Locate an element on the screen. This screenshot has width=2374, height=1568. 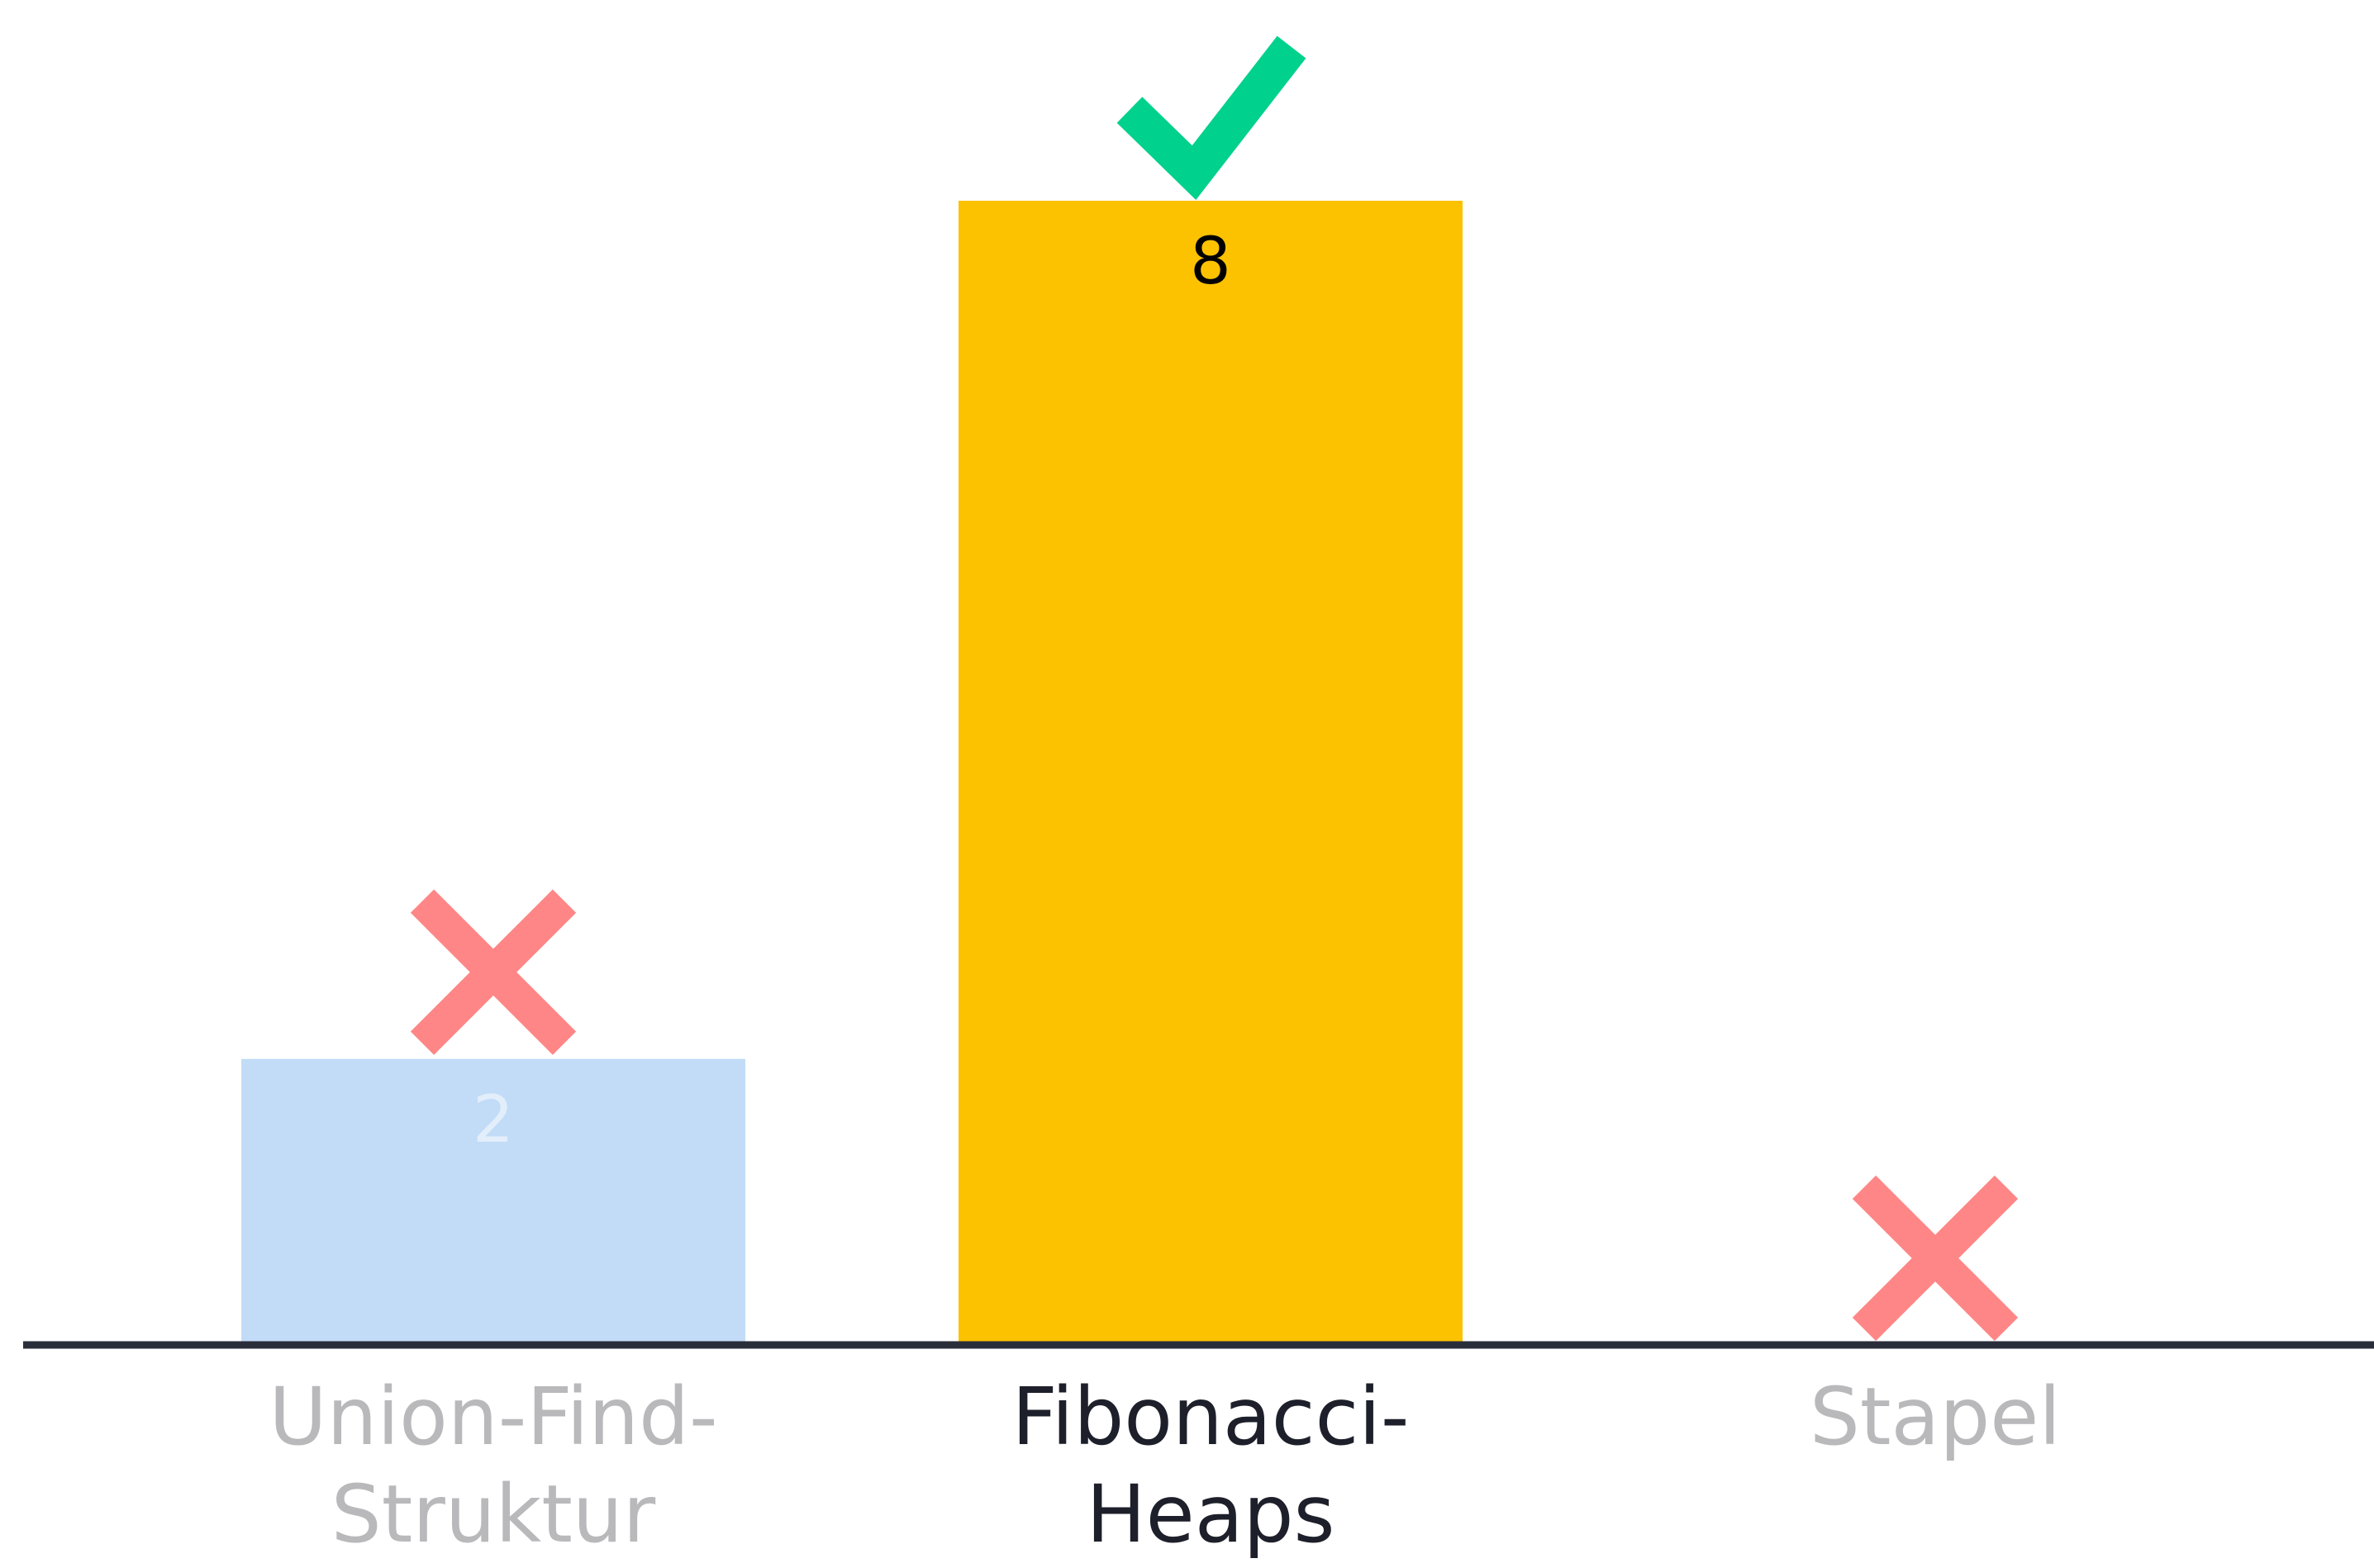
checkmark-icon is located at coordinates (1211, 118).